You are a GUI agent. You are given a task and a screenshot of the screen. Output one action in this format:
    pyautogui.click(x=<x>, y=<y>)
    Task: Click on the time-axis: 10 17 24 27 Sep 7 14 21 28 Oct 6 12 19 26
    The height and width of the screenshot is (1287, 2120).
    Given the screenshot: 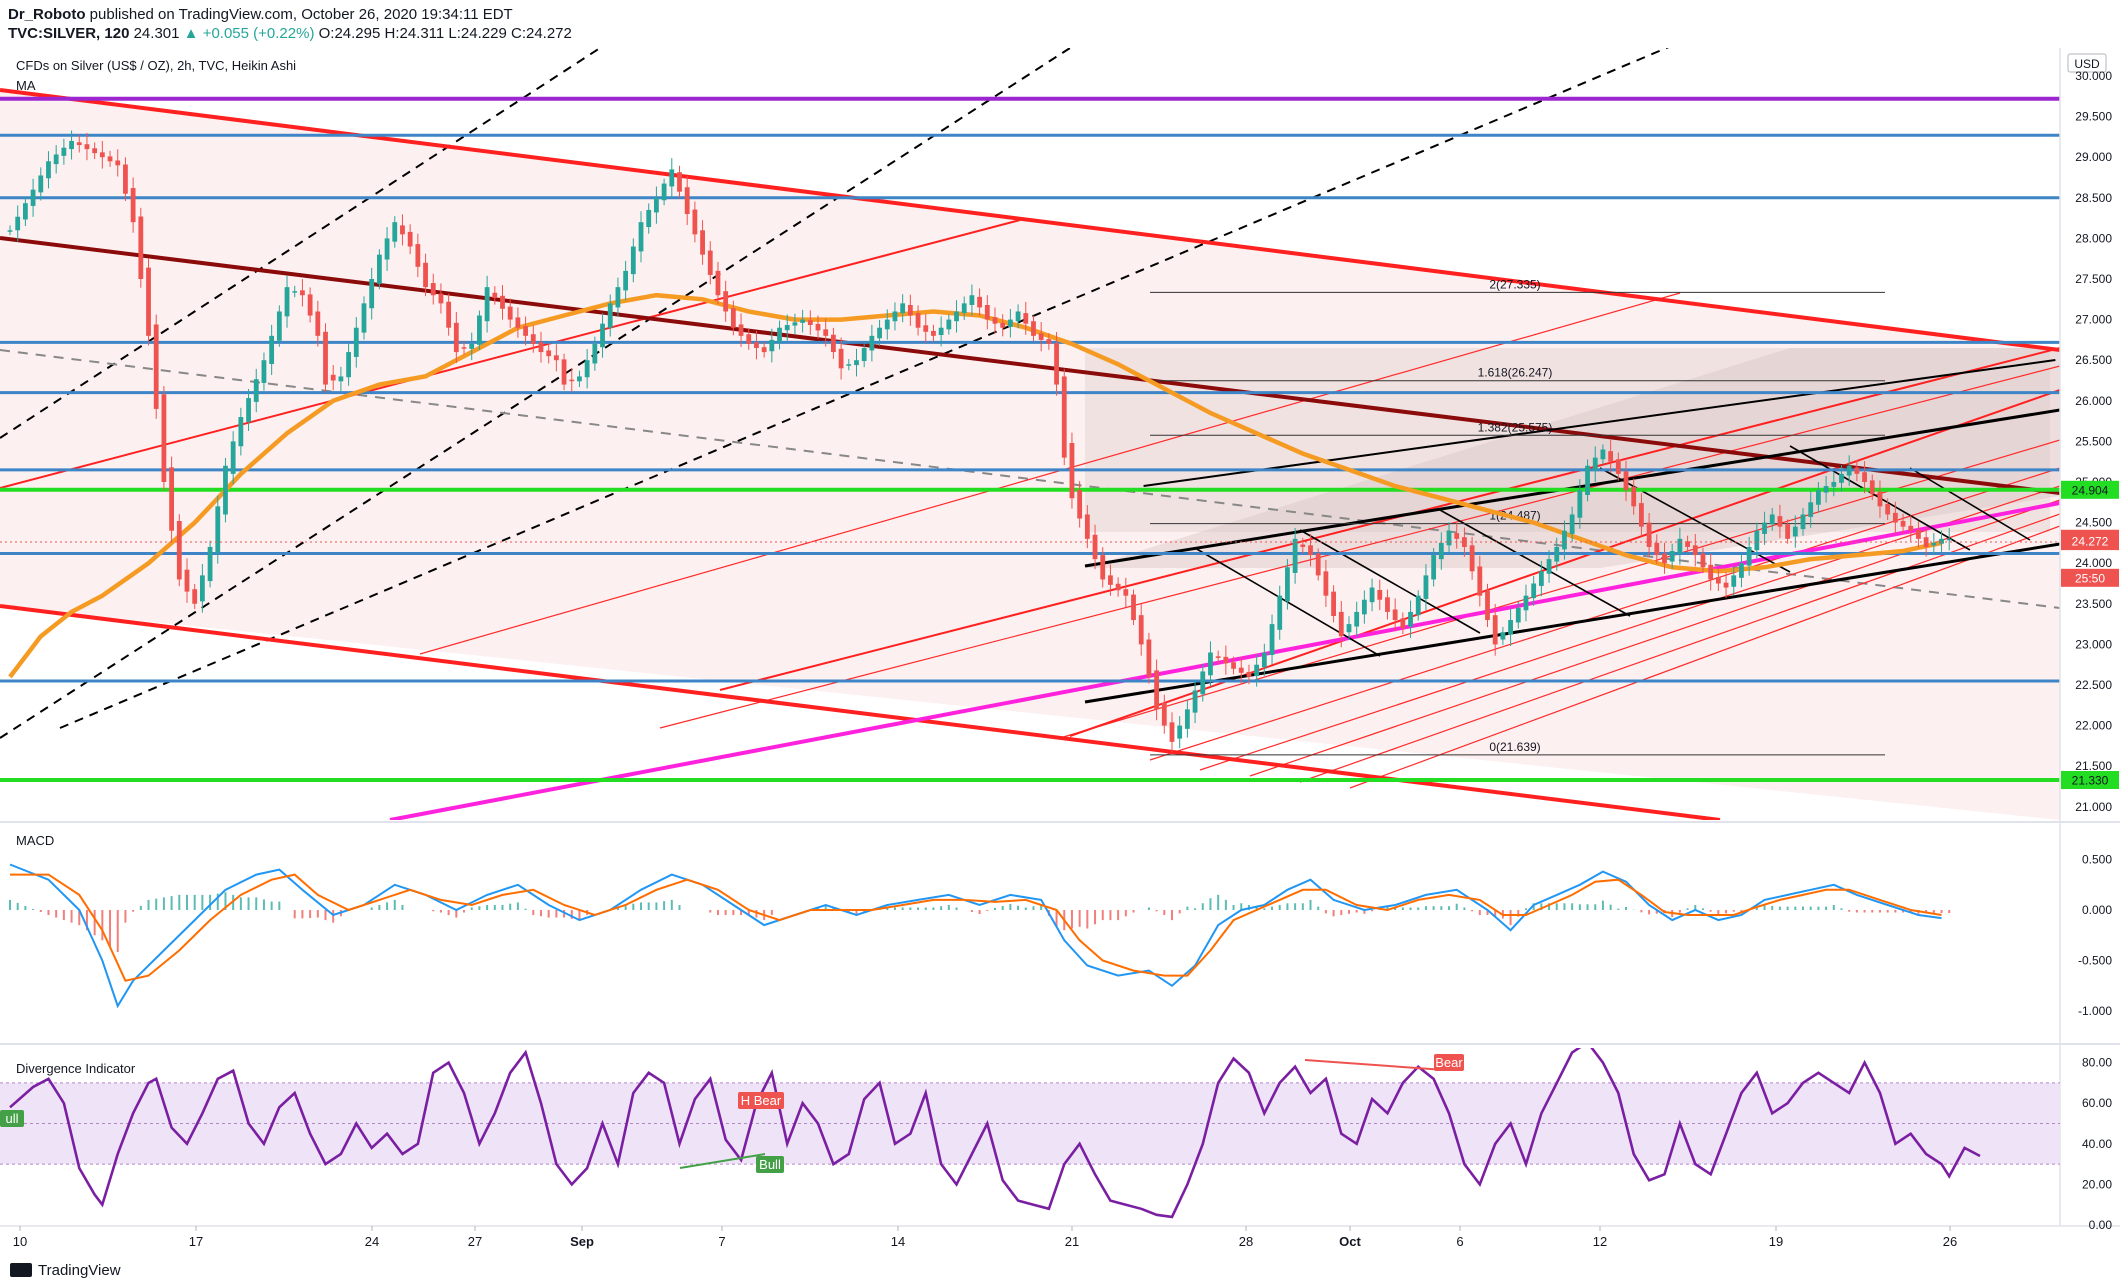 What is the action you would take?
    pyautogui.click(x=985, y=1237)
    